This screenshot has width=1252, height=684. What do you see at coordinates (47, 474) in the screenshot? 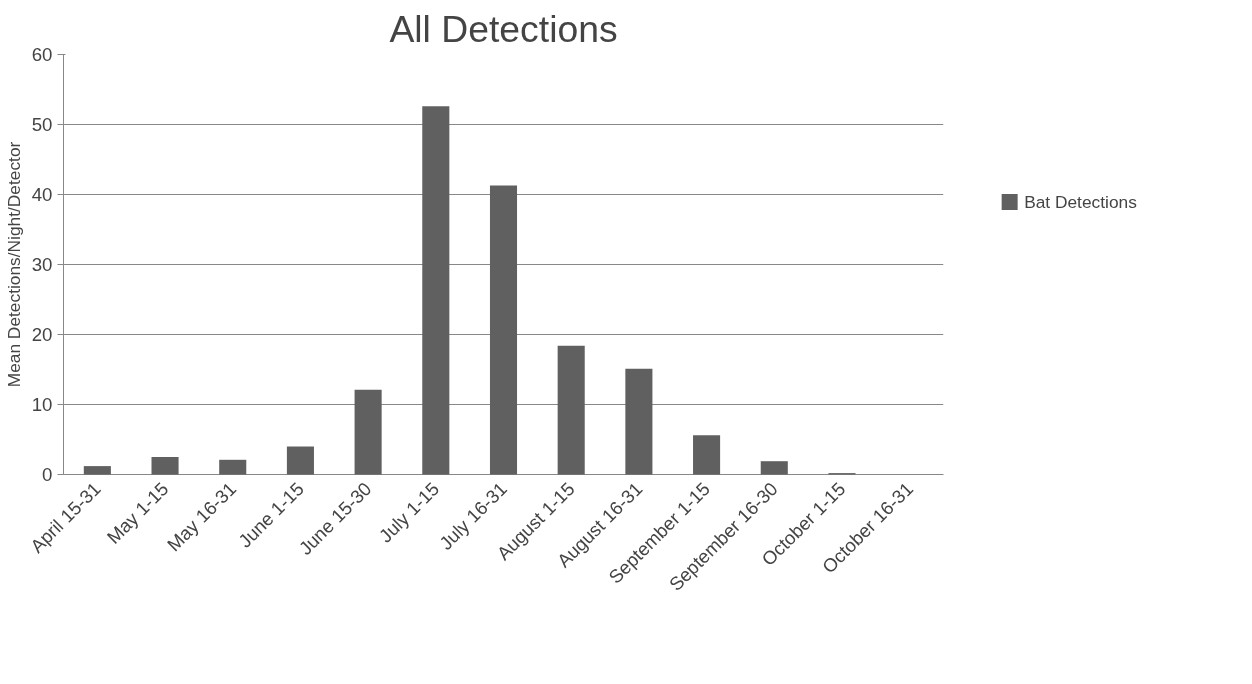
I see `y-tick-label: 0` at bounding box center [47, 474].